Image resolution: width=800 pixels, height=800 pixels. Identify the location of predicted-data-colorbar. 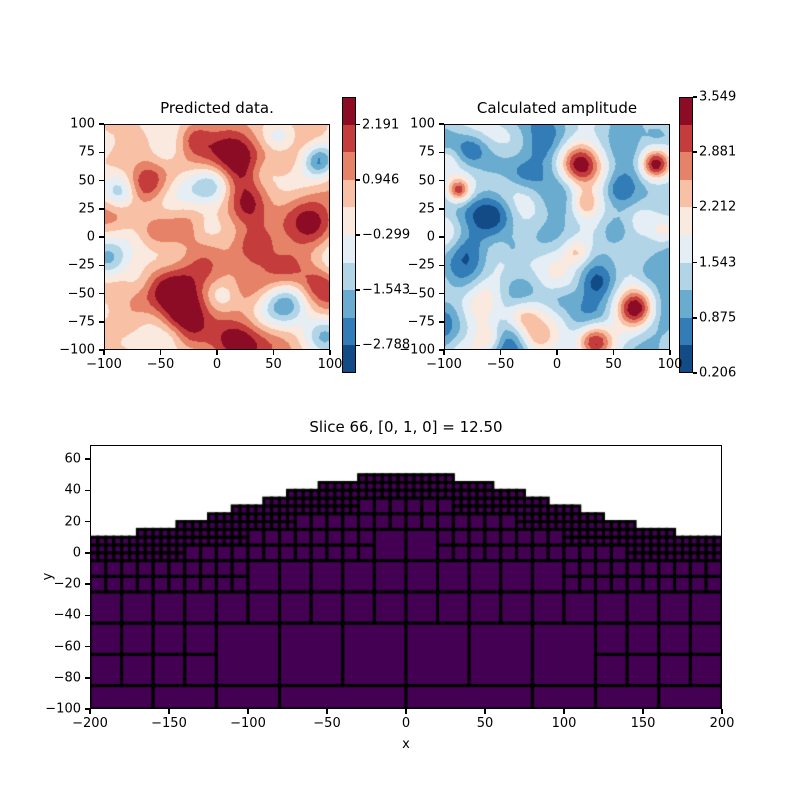
(349, 235).